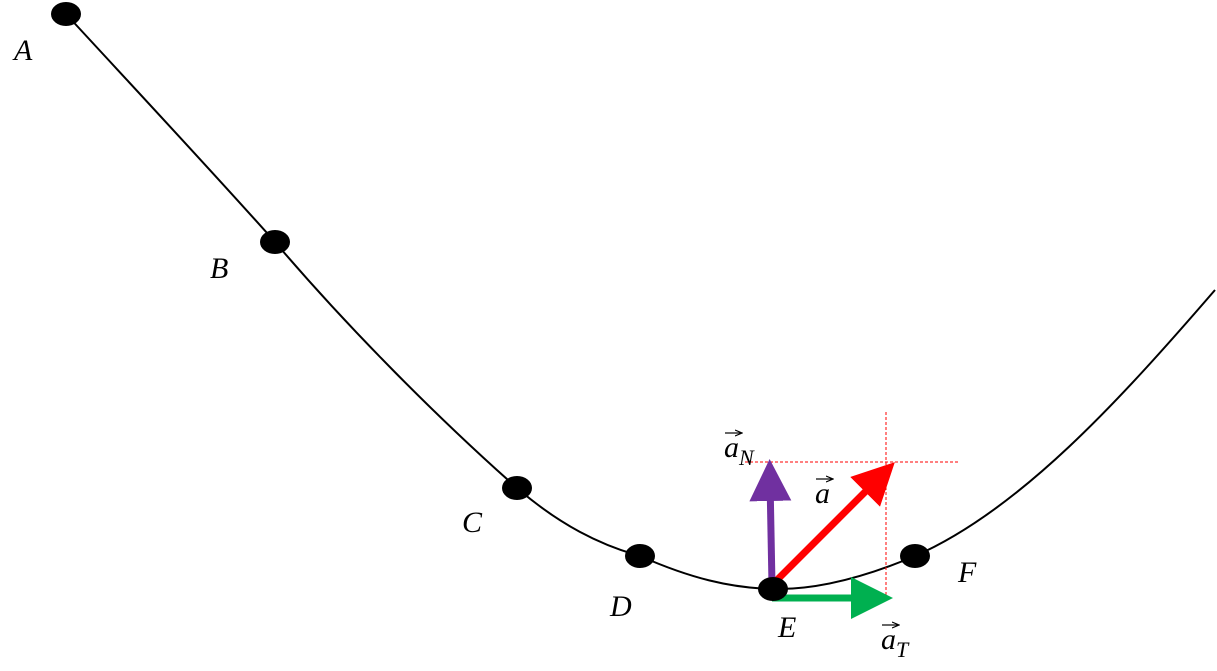 The image size is (1217, 671). What do you see at coordinates (219, 268) in the screenshot?
I see `point-label: B` at bounding box center [219, 268].